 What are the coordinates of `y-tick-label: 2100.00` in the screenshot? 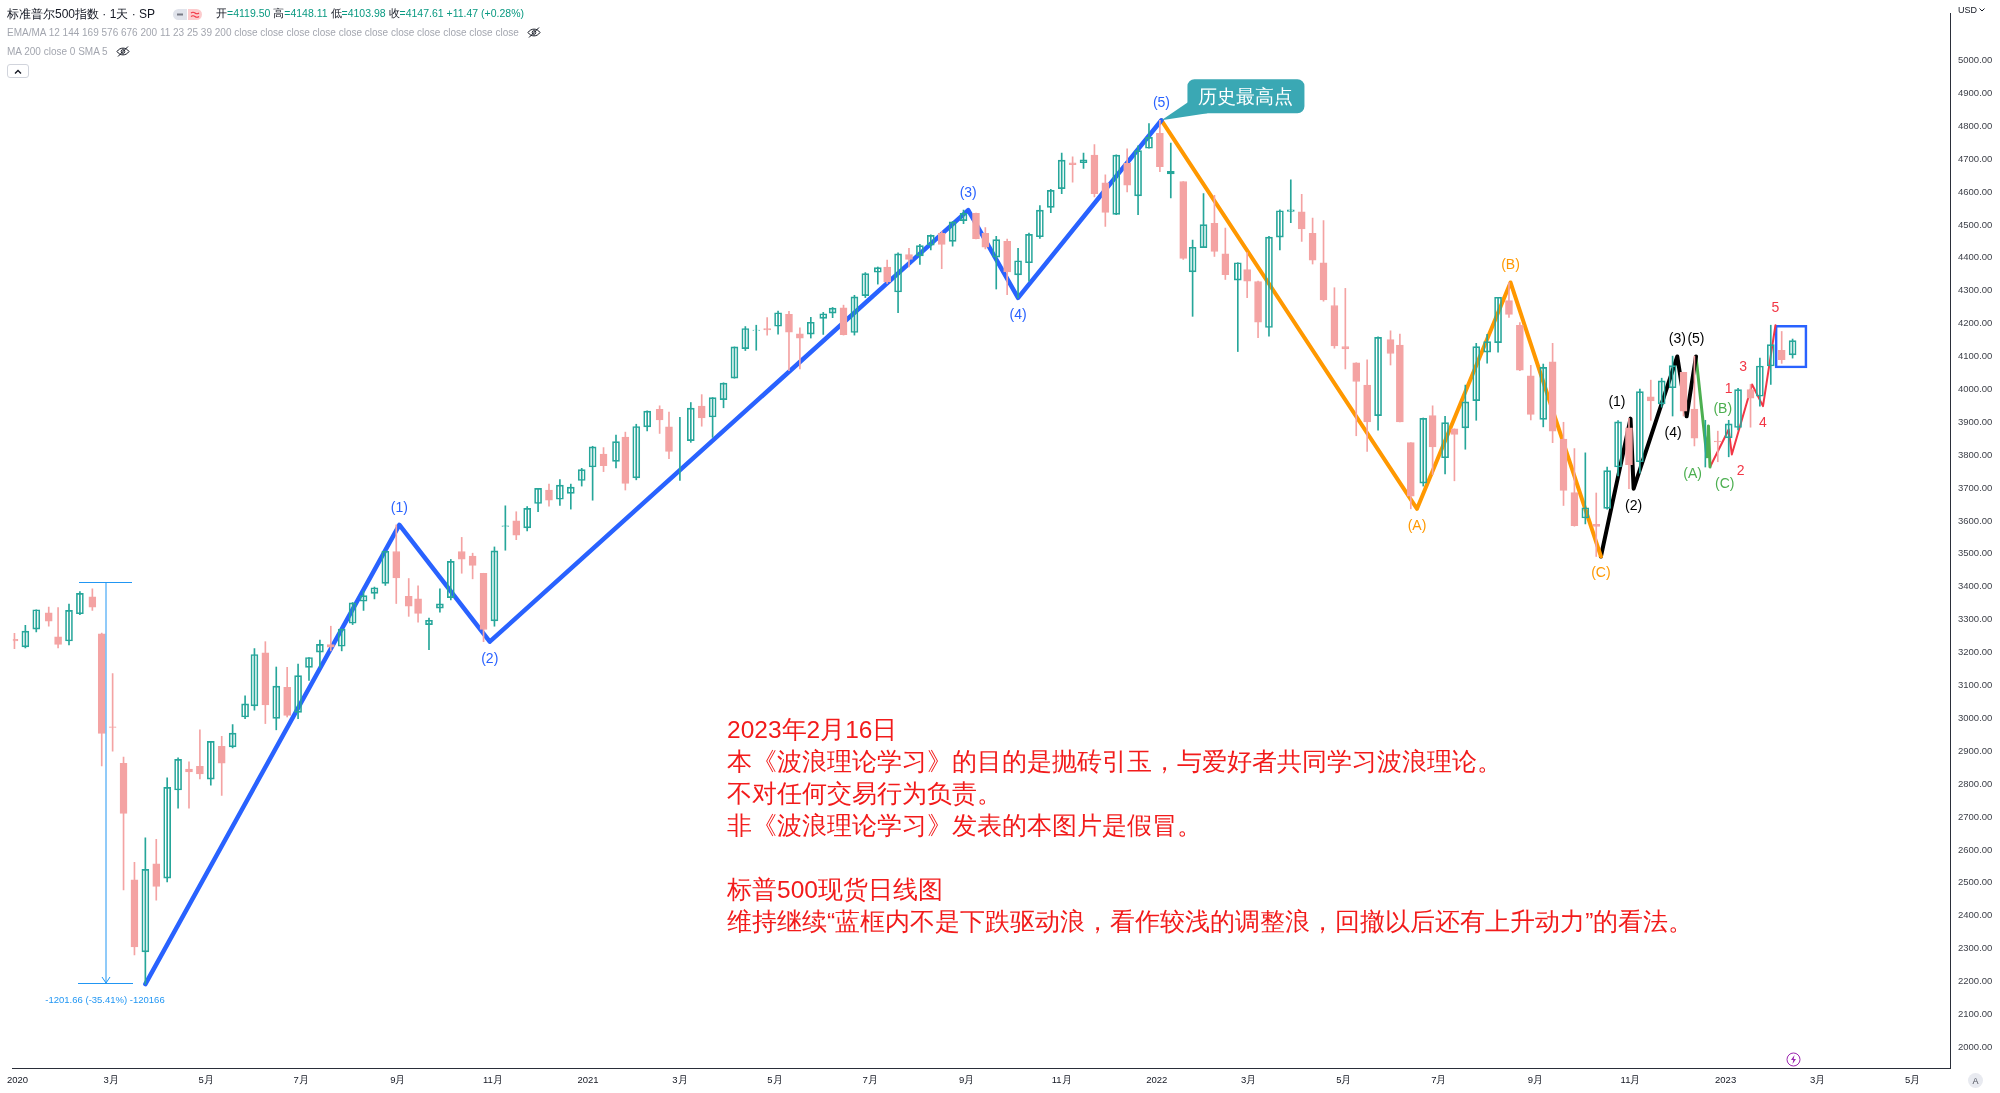 It's located at (1975, 1014).